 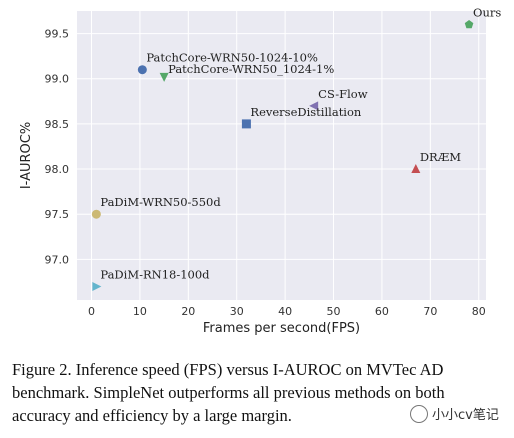 What do you see at coordinates (246, 124) in the screenshot?
I see `data-point-square` at bounding box center [246, 124].